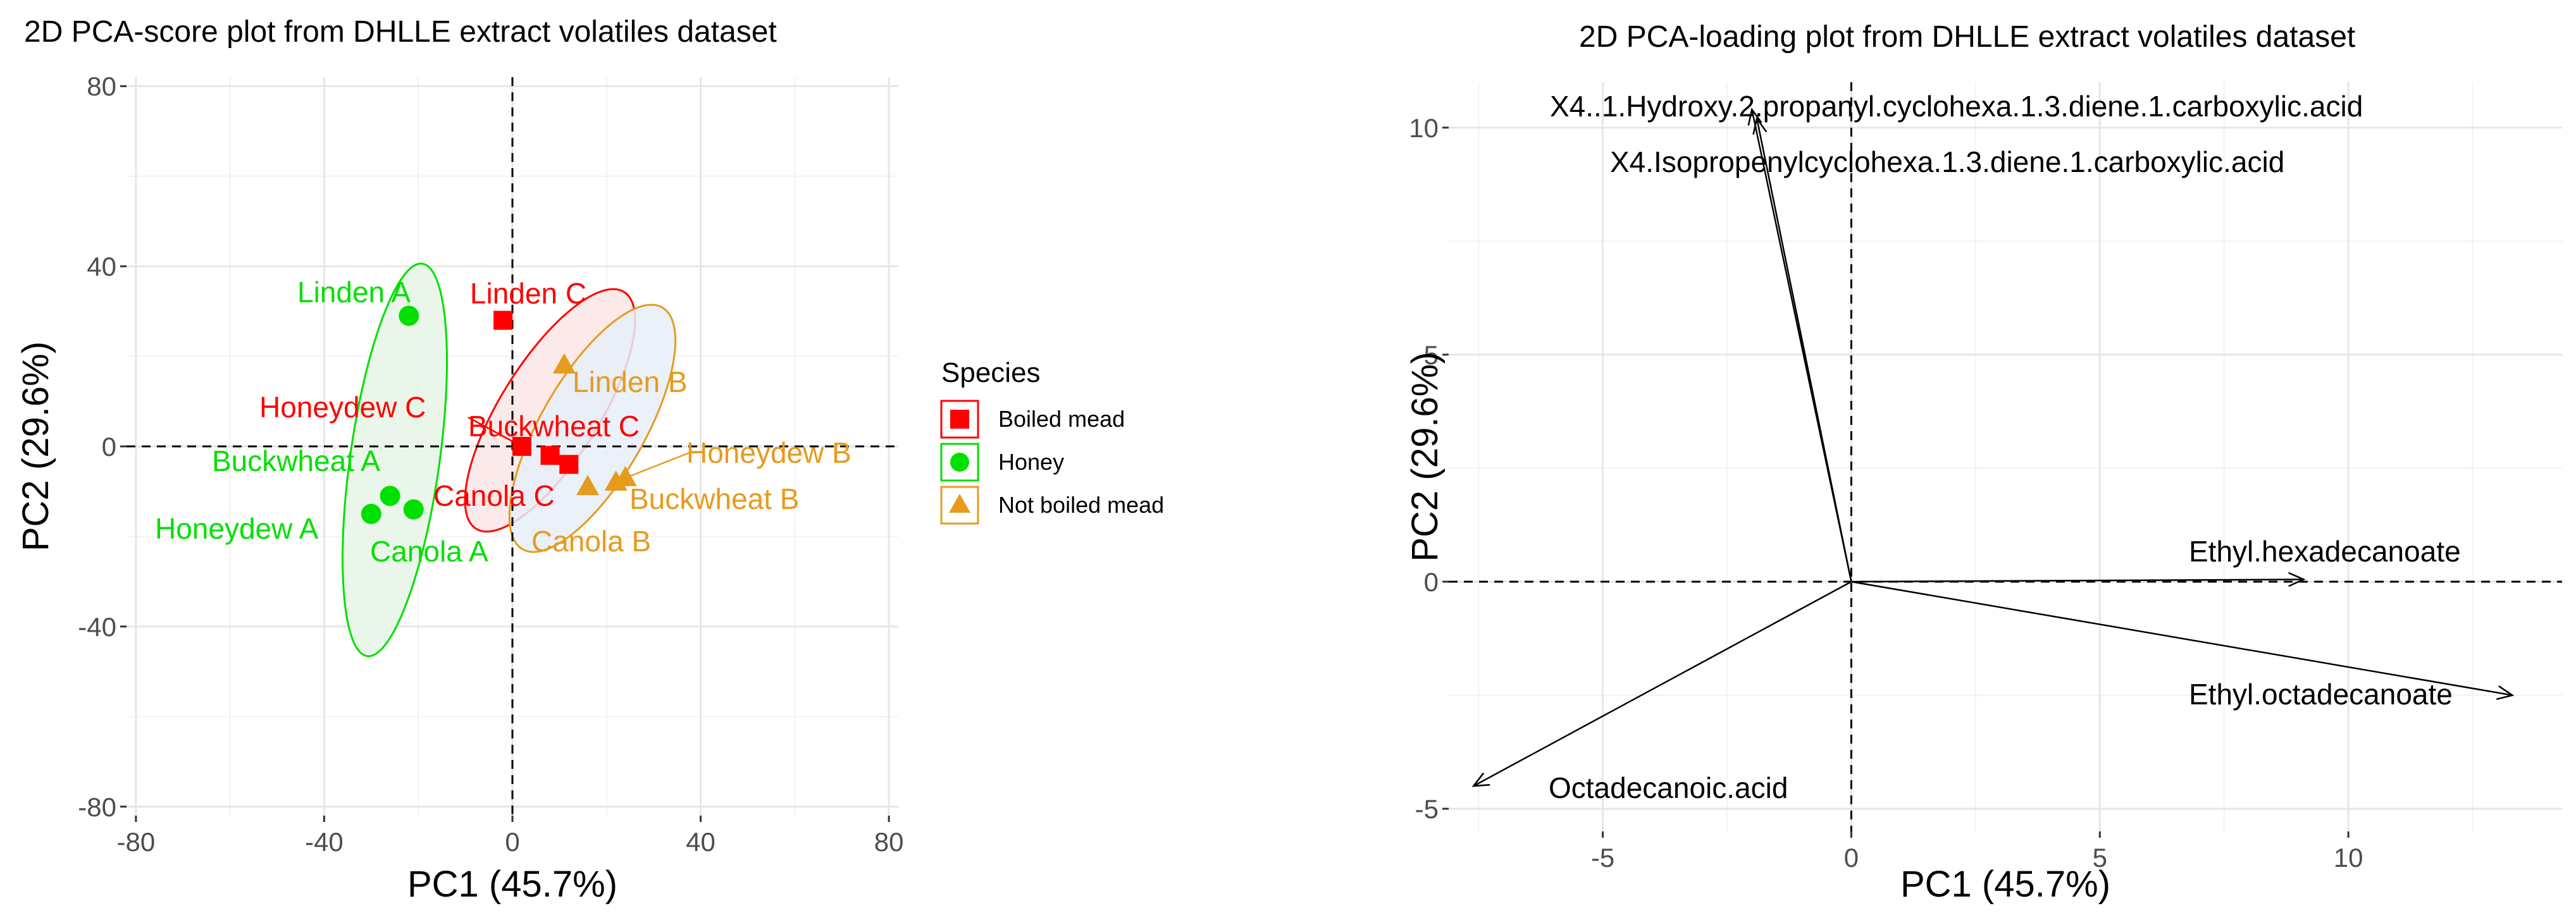 The height and width of the screenshot is (913, 2576). What do you see at coordinates (503, 320) in the screenshot?
I see `point-linden-c` at bounding box center [503, 320].